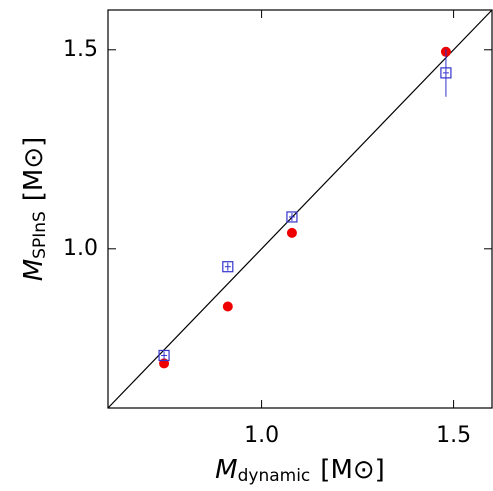 The height and width of the screenshot is (491, 493). What do you see at coordinates (80, 248) in the screenshot?
I see `y-tick-label: 1.0` at bounding box center [80, 248].